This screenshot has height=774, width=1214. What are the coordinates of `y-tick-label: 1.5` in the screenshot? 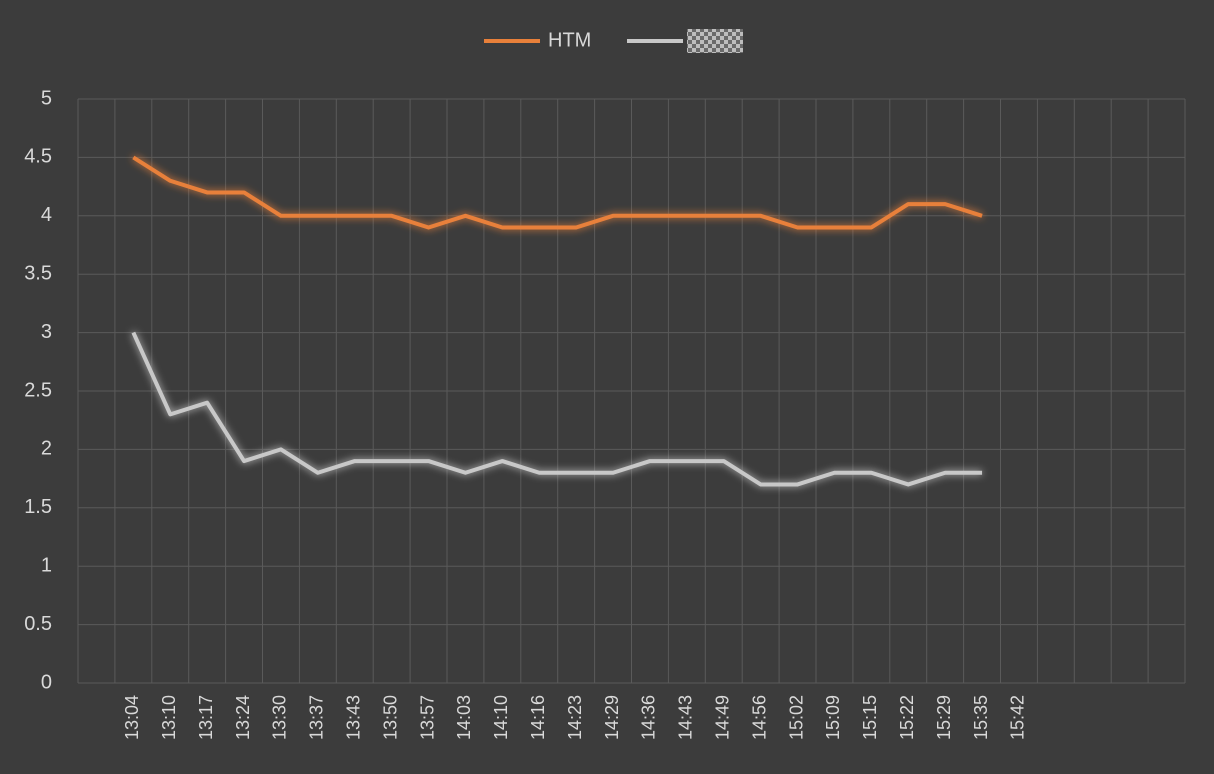 It's located at (38, 507).